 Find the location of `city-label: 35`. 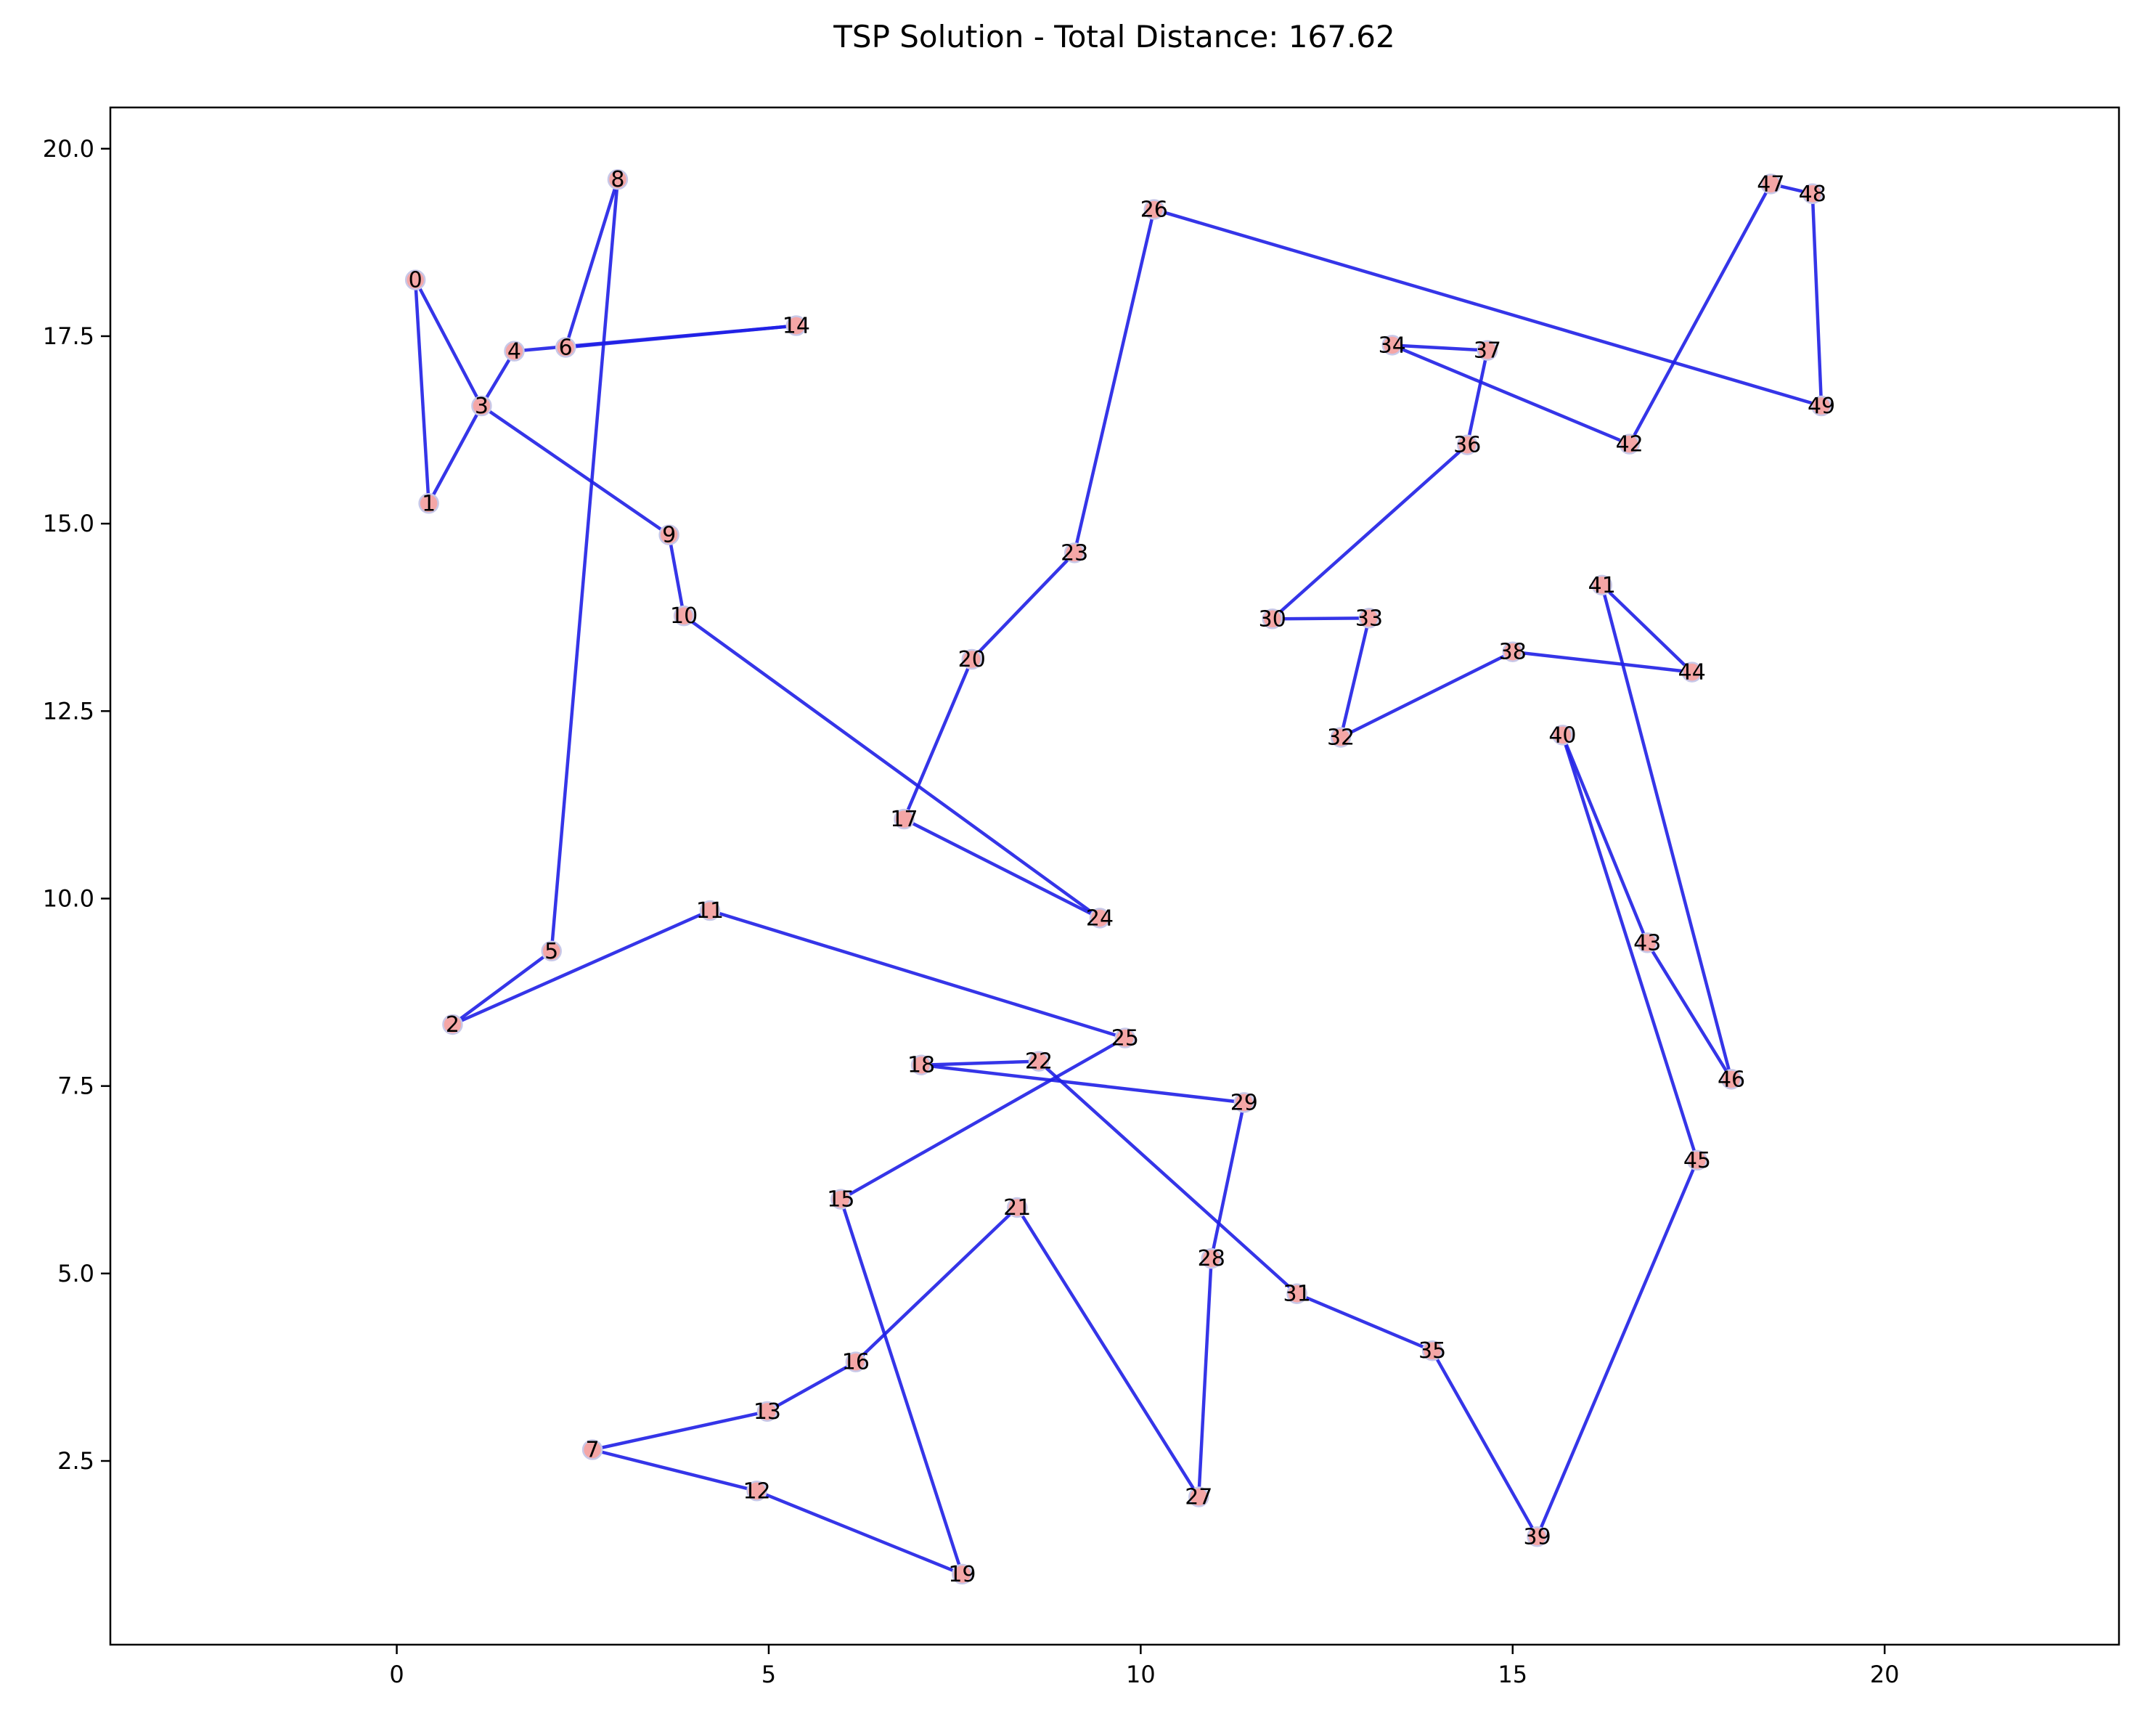

city-label: 35 is located at coordinates (1432, 1351).